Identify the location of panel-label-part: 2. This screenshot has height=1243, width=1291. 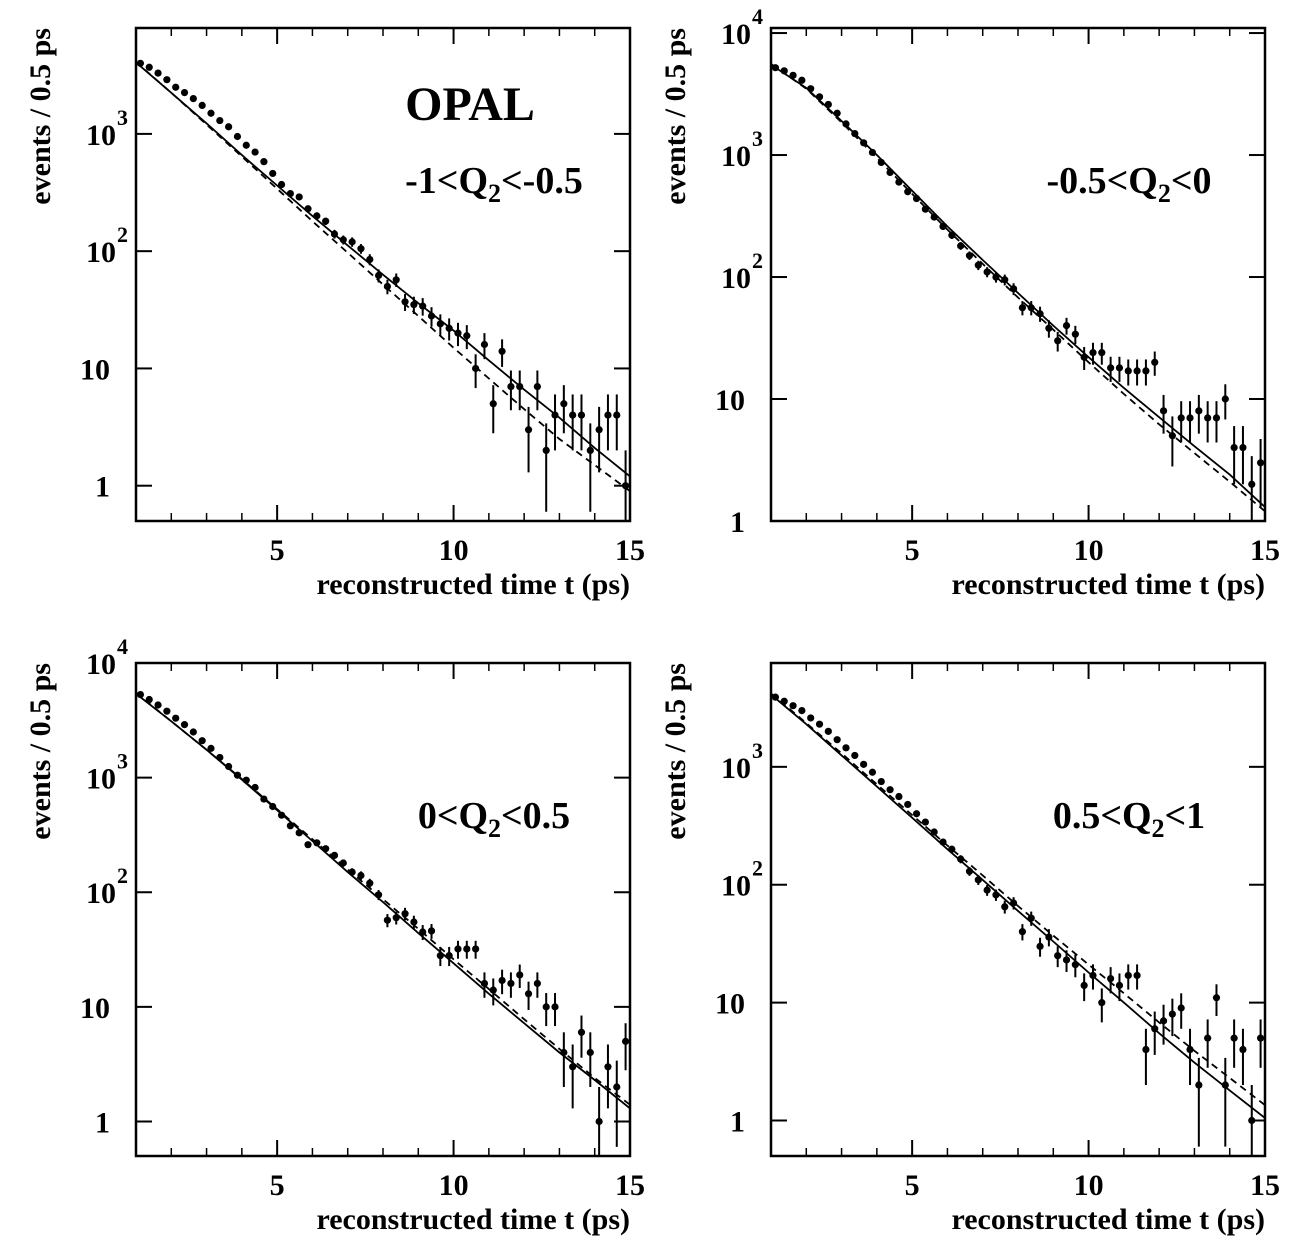
(494, 193).